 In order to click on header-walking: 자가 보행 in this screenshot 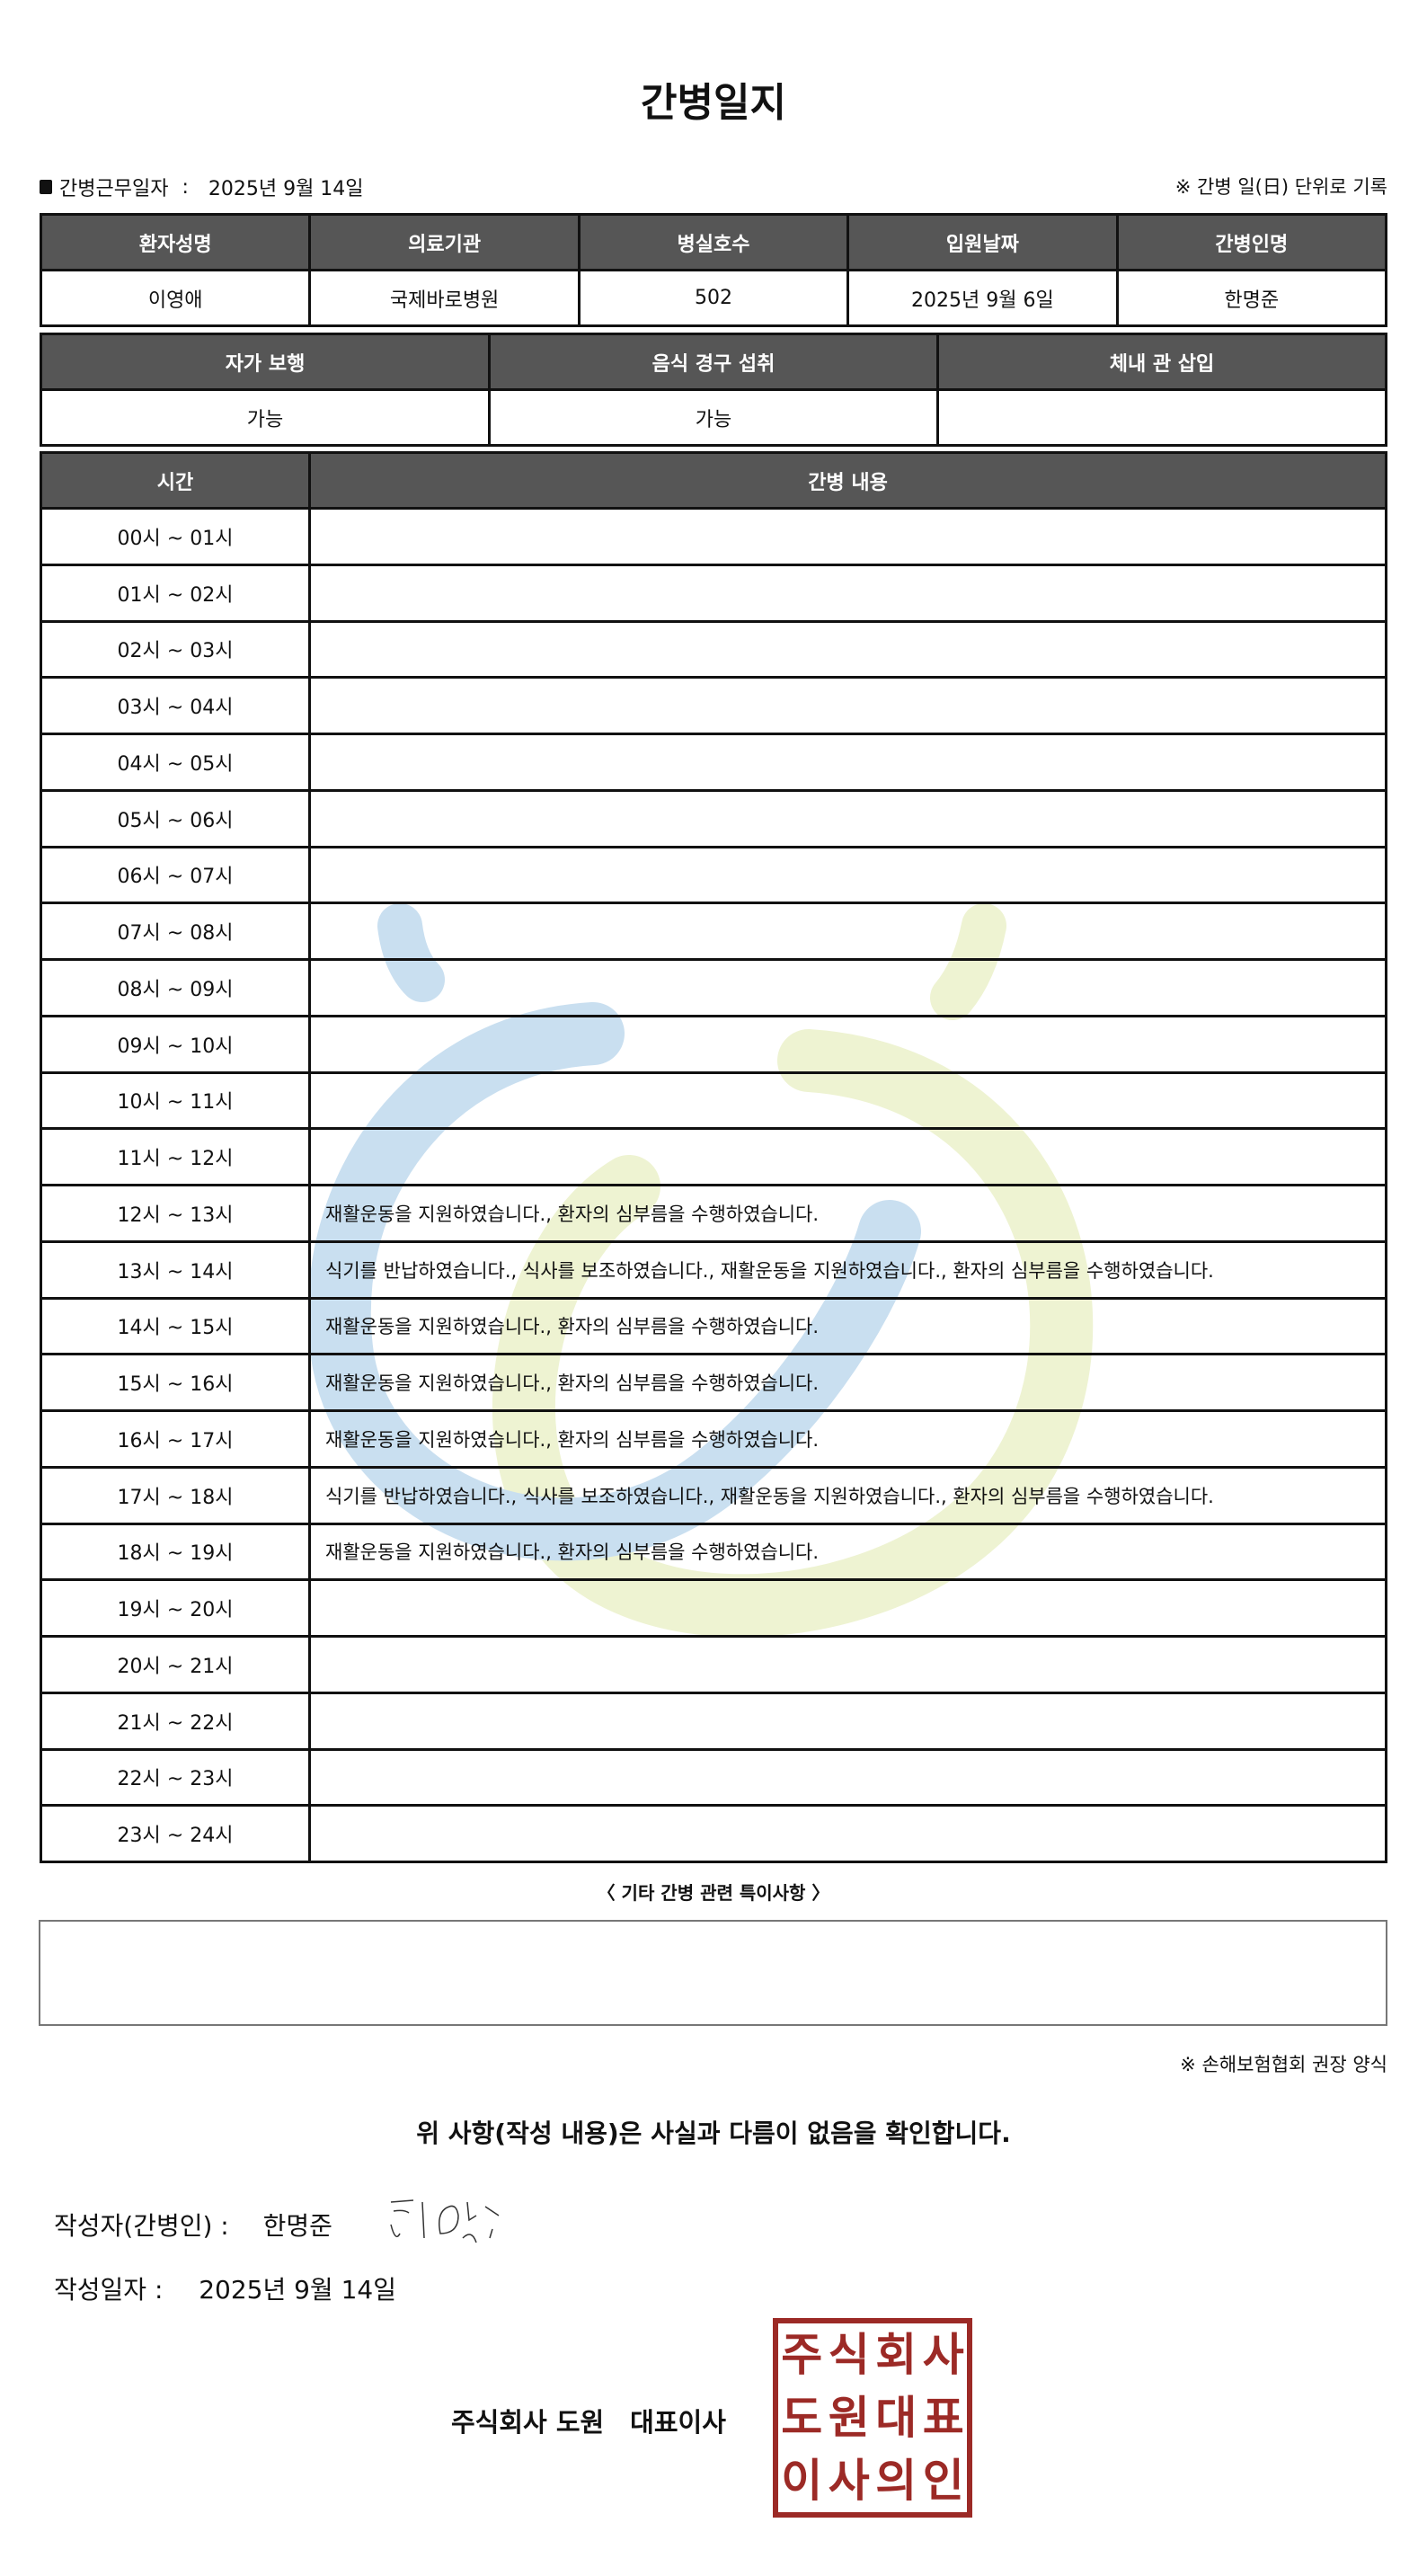, I will do `click(265, 362)`.